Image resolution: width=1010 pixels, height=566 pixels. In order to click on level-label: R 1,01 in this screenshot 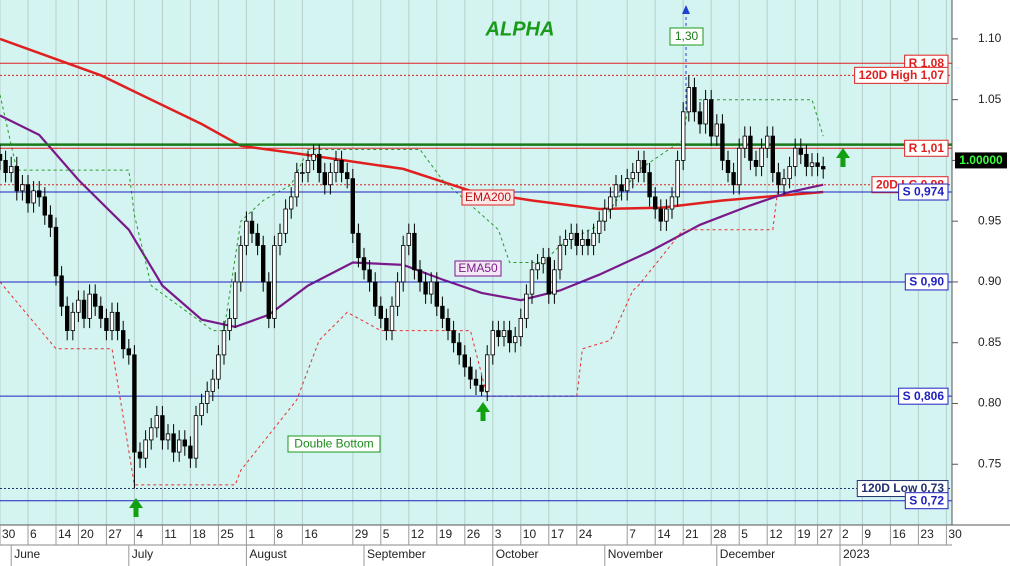, I will do `click(927, 148)`.